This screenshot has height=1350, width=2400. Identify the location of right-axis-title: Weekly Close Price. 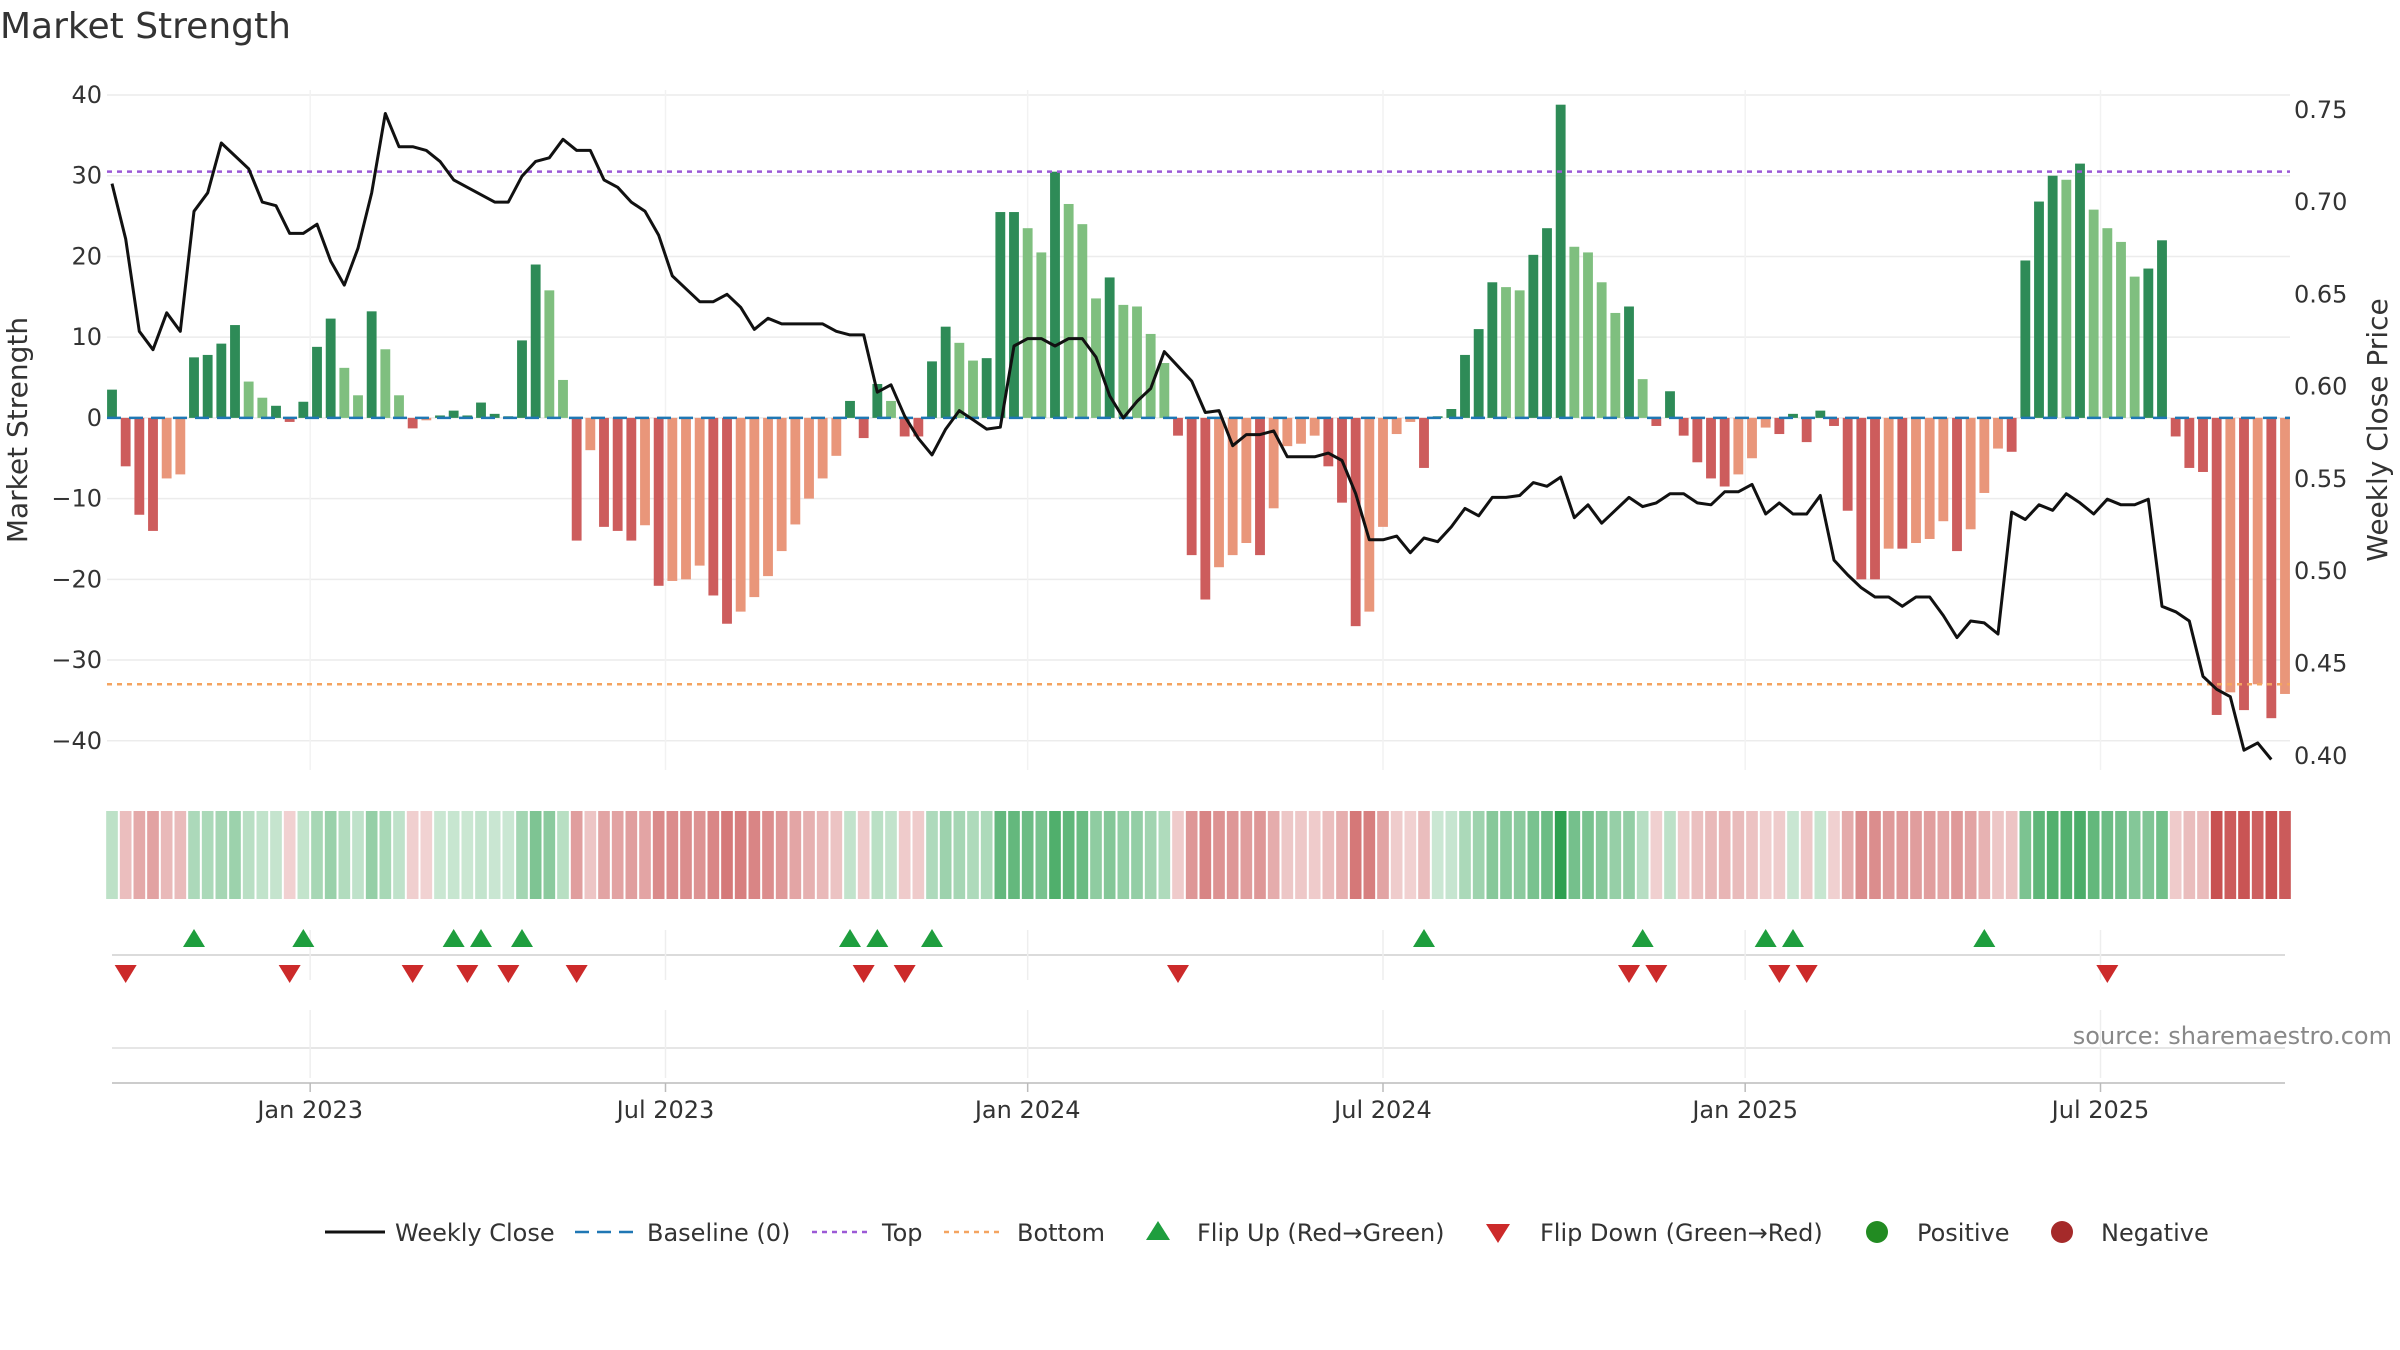
(2377, 429).